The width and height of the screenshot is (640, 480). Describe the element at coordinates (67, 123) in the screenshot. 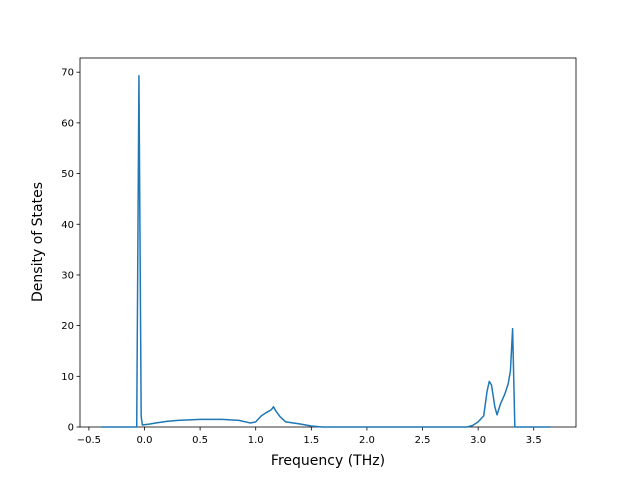

I see `y-tick-label: 60` at that location.